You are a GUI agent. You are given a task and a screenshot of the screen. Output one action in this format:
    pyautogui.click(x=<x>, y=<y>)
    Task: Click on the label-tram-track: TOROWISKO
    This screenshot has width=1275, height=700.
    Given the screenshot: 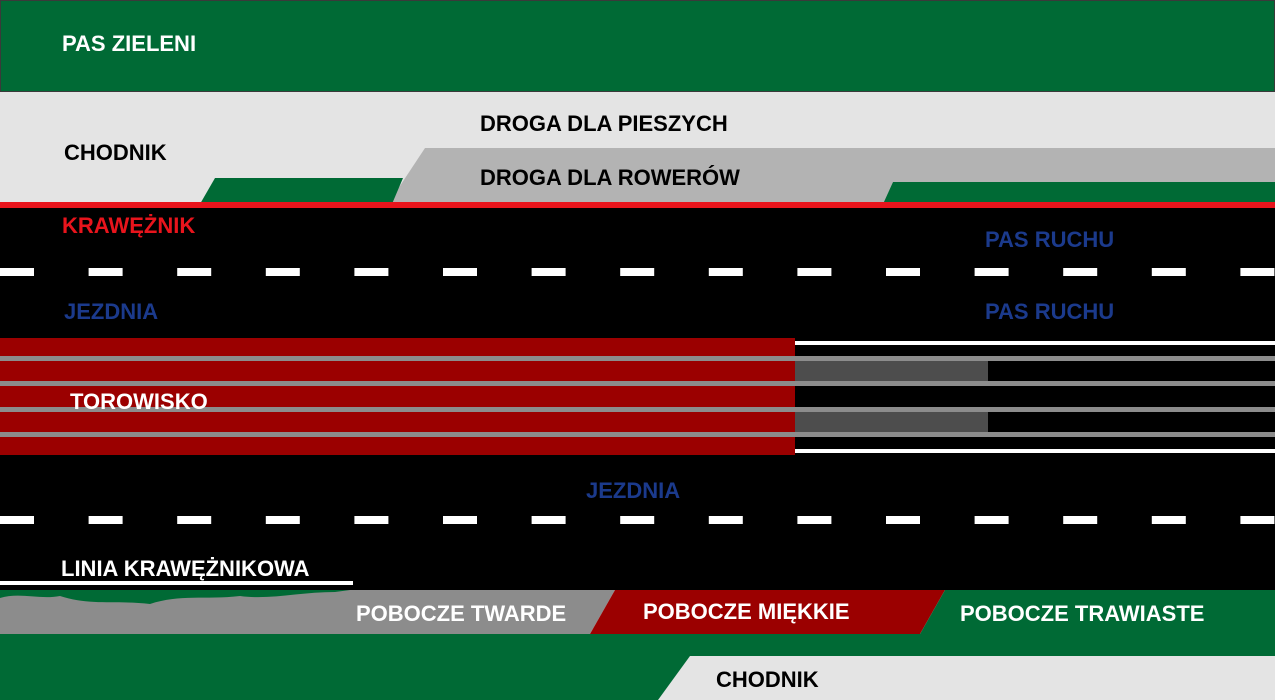 What is the action you would take?
    pyautogui.click(x=139, y=401)
    